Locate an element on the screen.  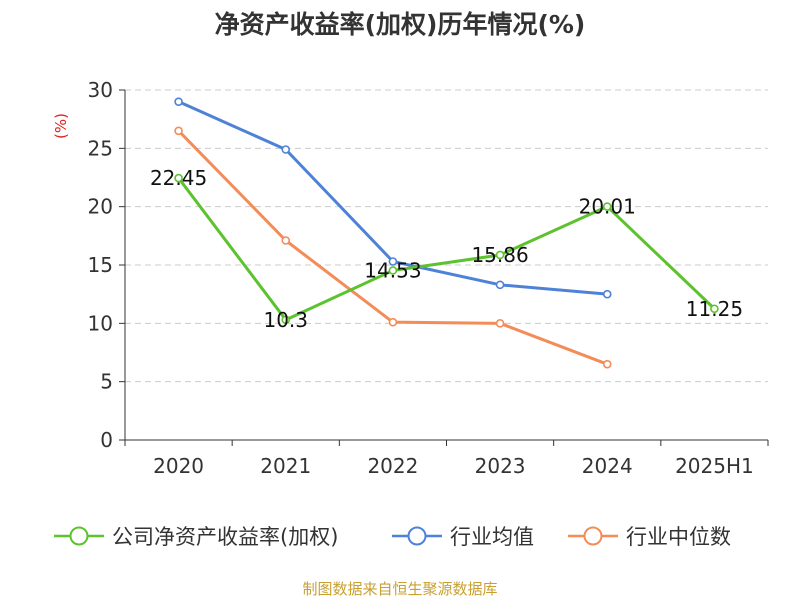
legend: 公司净资产收益率(加权) 行业均值 行业中位数 is located at coordinates (392, 537).